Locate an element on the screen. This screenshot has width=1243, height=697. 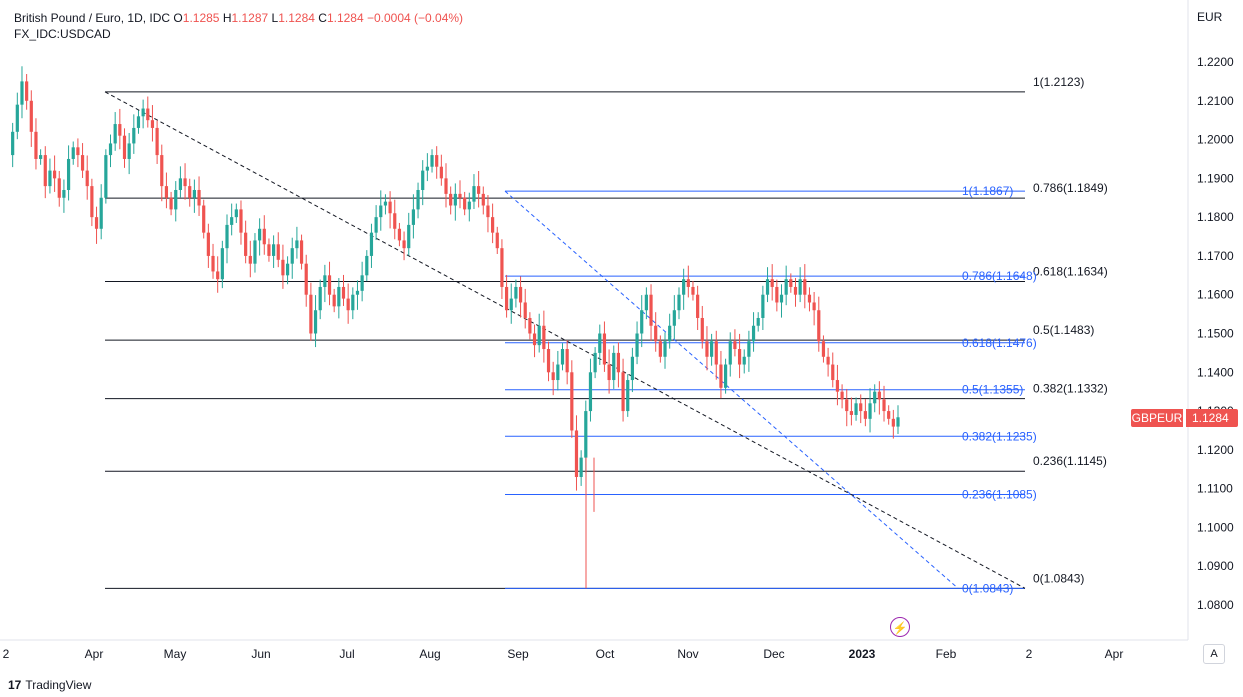
fib-level-label: 1(1.1867) is located at coordinates (987, 191).